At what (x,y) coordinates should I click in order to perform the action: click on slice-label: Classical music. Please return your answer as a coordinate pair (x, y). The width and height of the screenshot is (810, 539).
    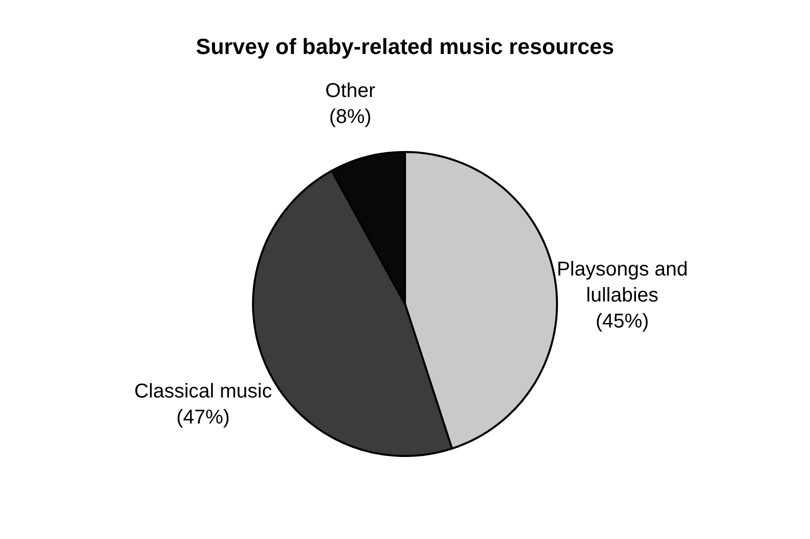
    Looking at the image, I should click on (203, 391).